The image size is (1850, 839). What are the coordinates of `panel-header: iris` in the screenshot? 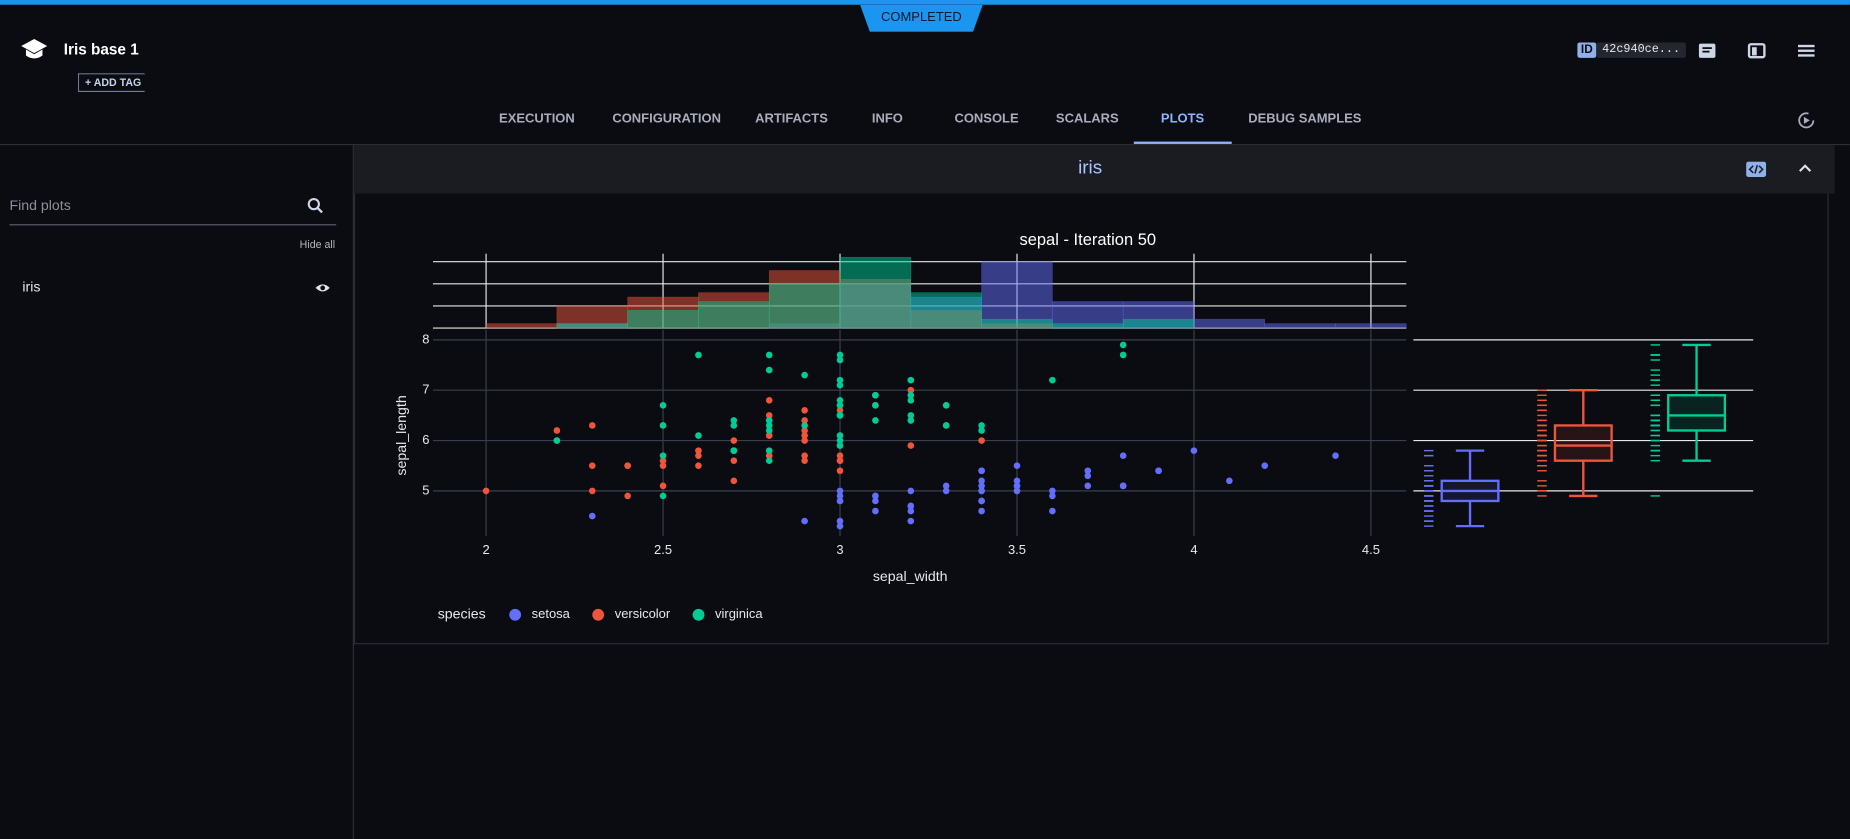 It's located at (1094, 169).